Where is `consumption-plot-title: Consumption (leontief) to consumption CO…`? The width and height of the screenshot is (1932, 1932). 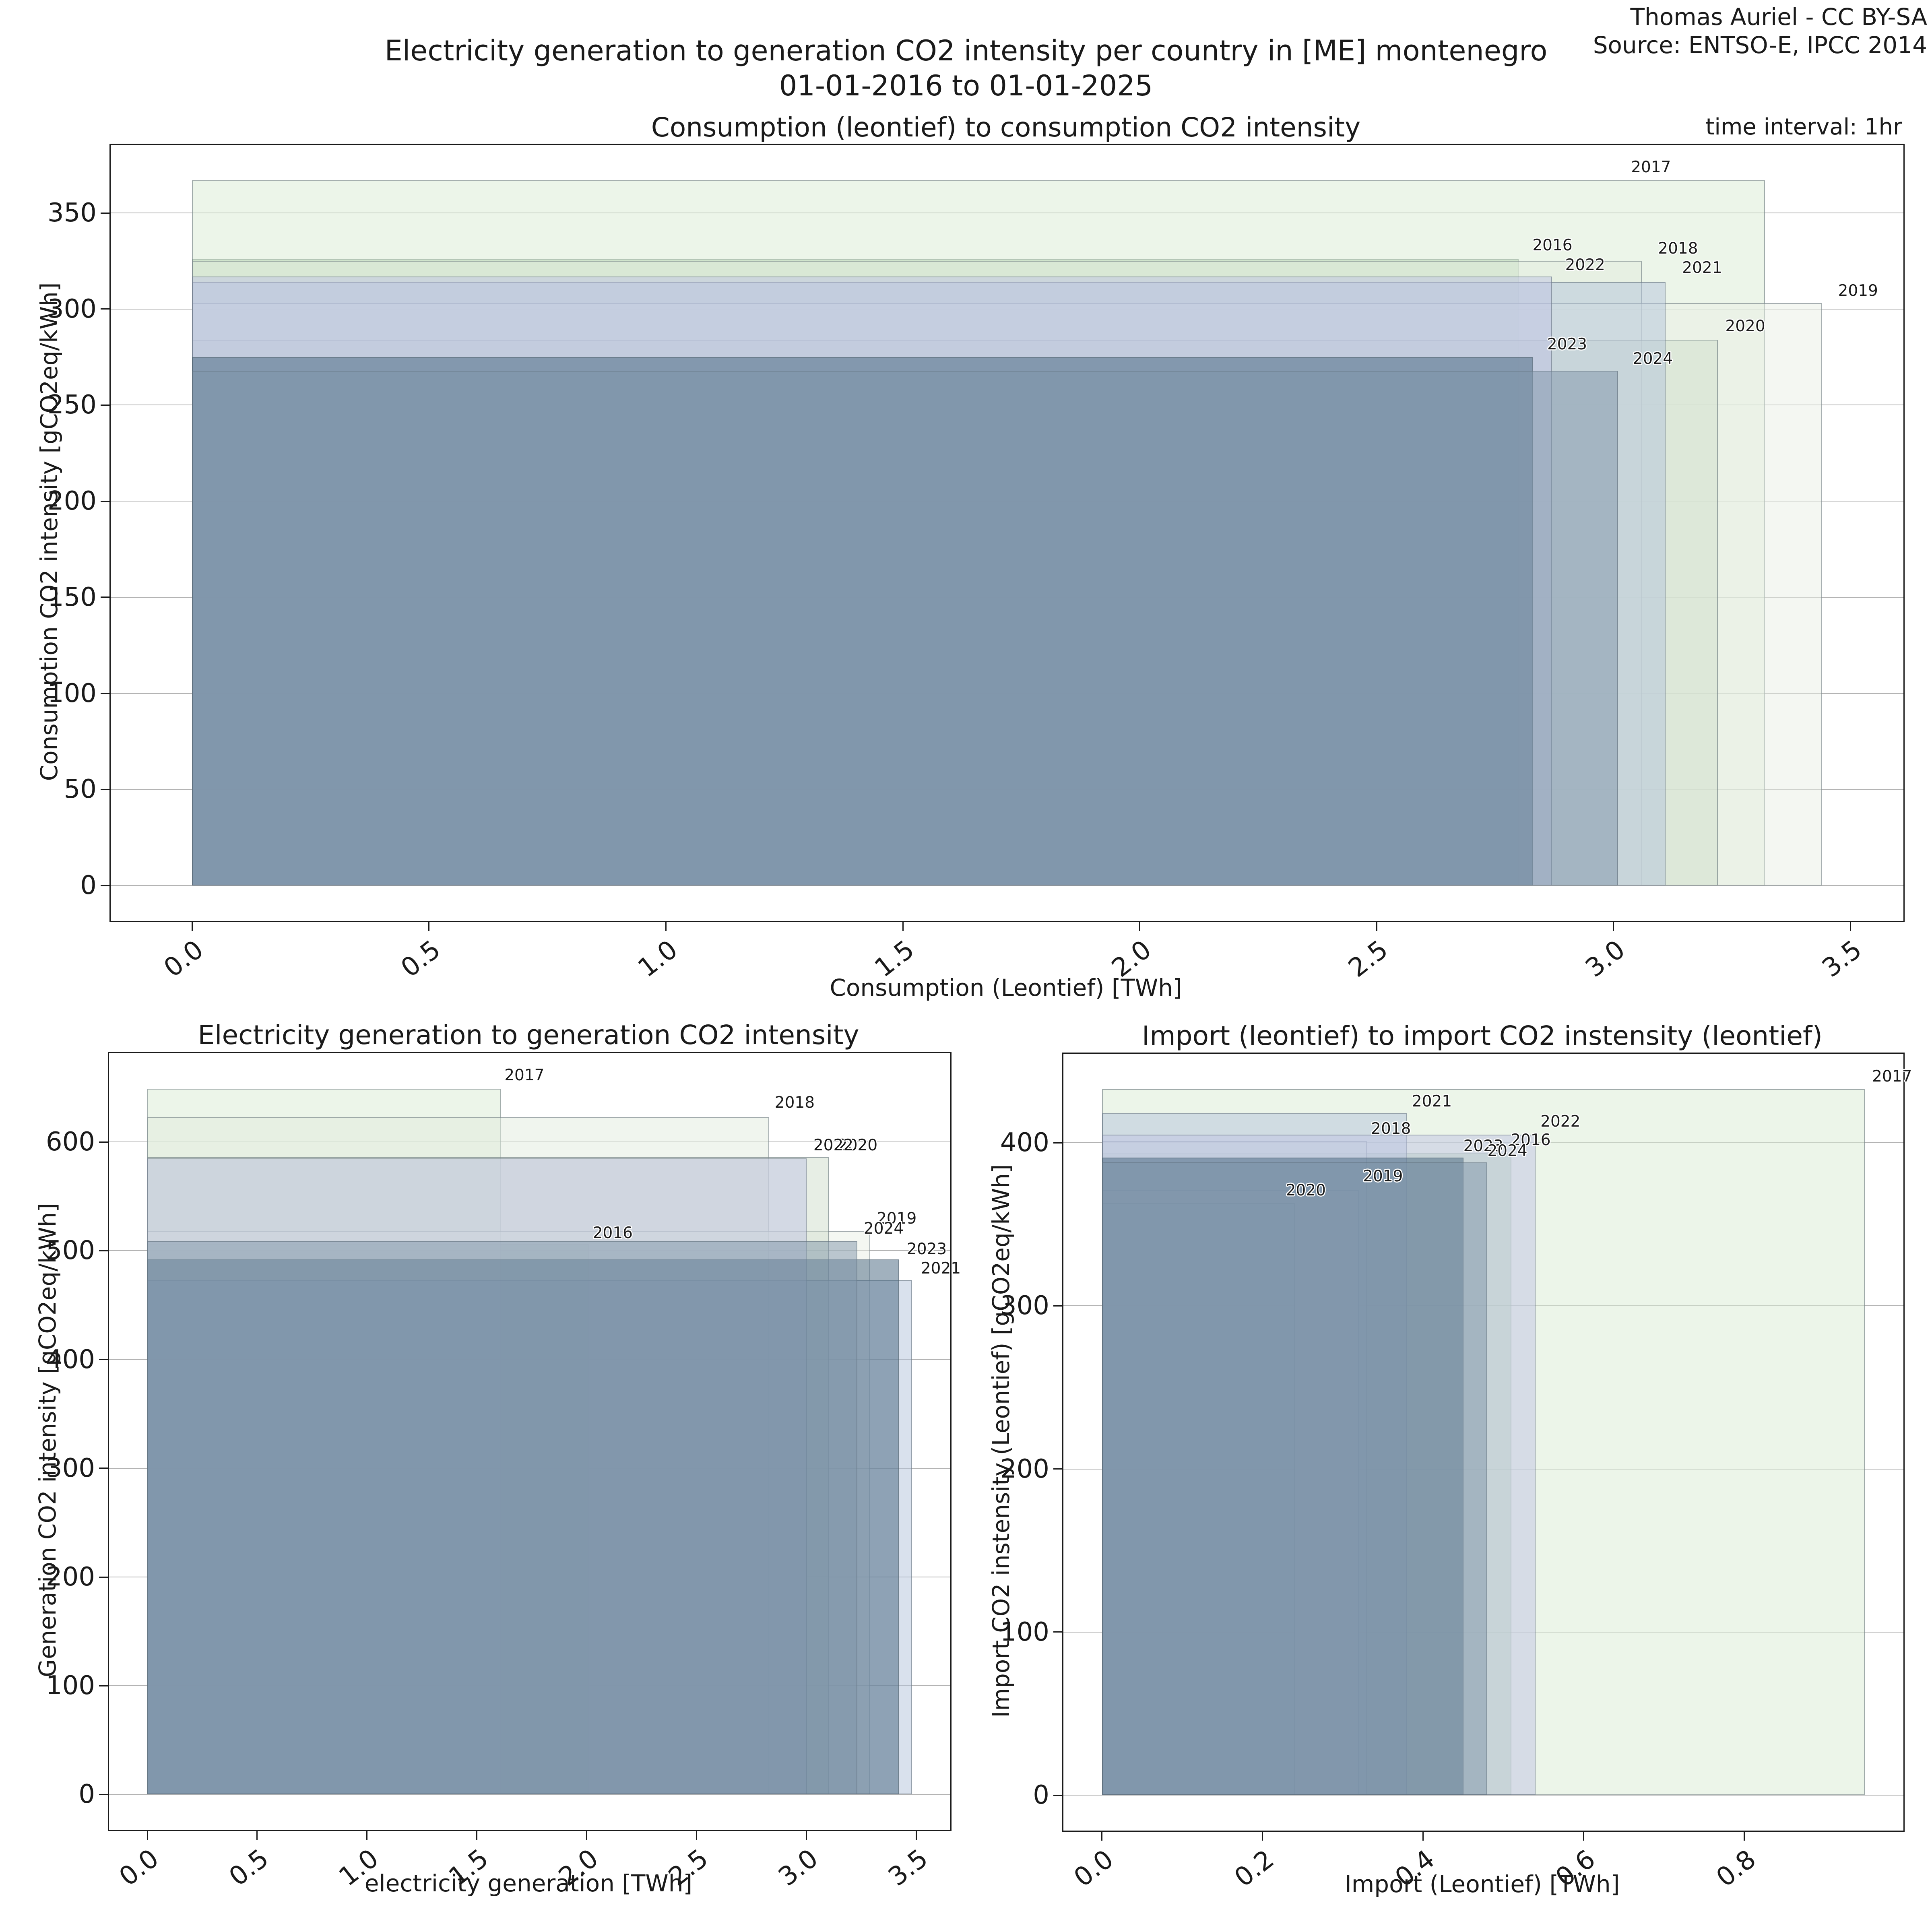
consumption-plot-title: Consumption (leontief) to consumption CO… is located at coordinates (1006, 127).